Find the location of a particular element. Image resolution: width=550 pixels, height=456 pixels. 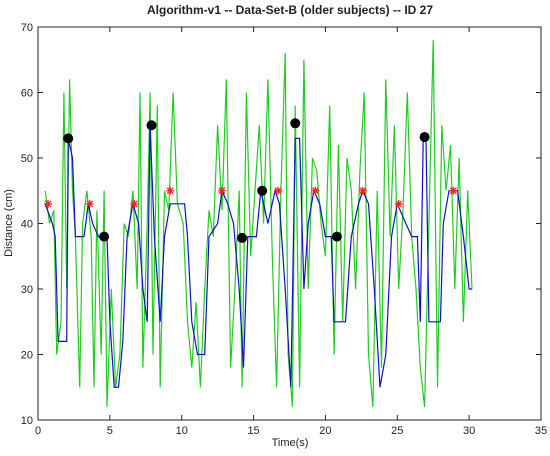

y-tick-label: 70 is located at coordinates (27, 28).